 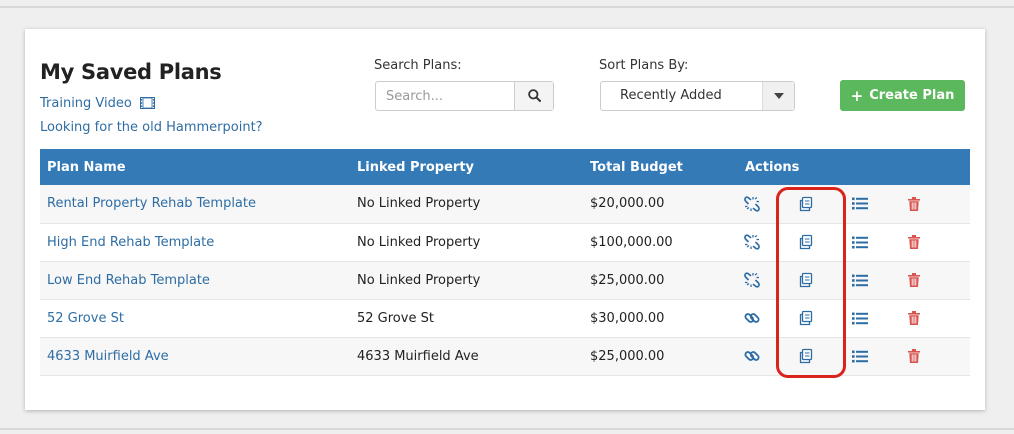 I want to click on plus-icon: +, so click(x=857, y=95).